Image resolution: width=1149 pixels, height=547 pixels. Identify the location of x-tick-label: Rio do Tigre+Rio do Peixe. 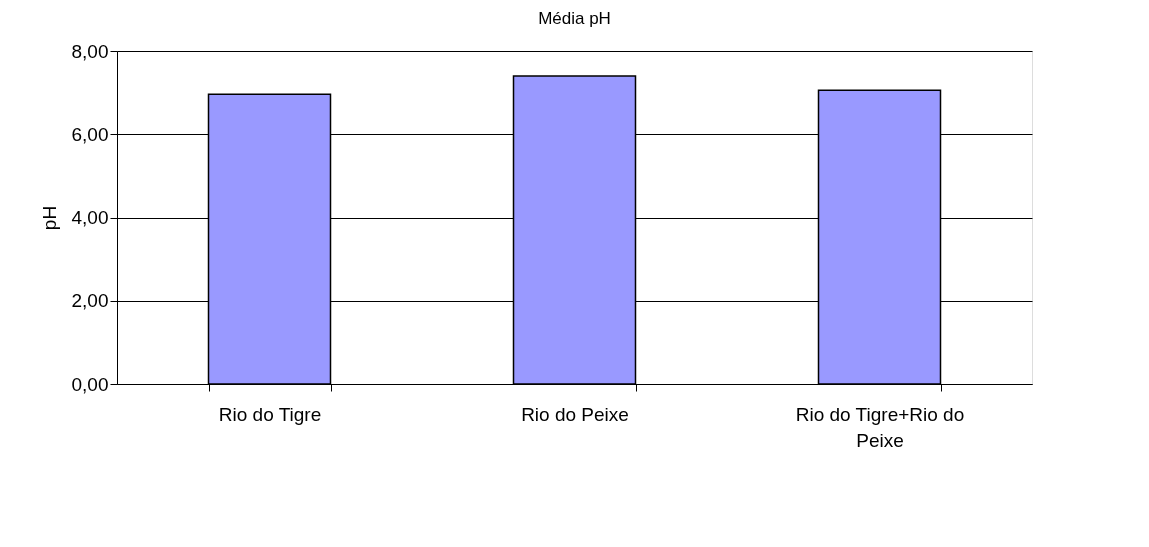
(880, 427).